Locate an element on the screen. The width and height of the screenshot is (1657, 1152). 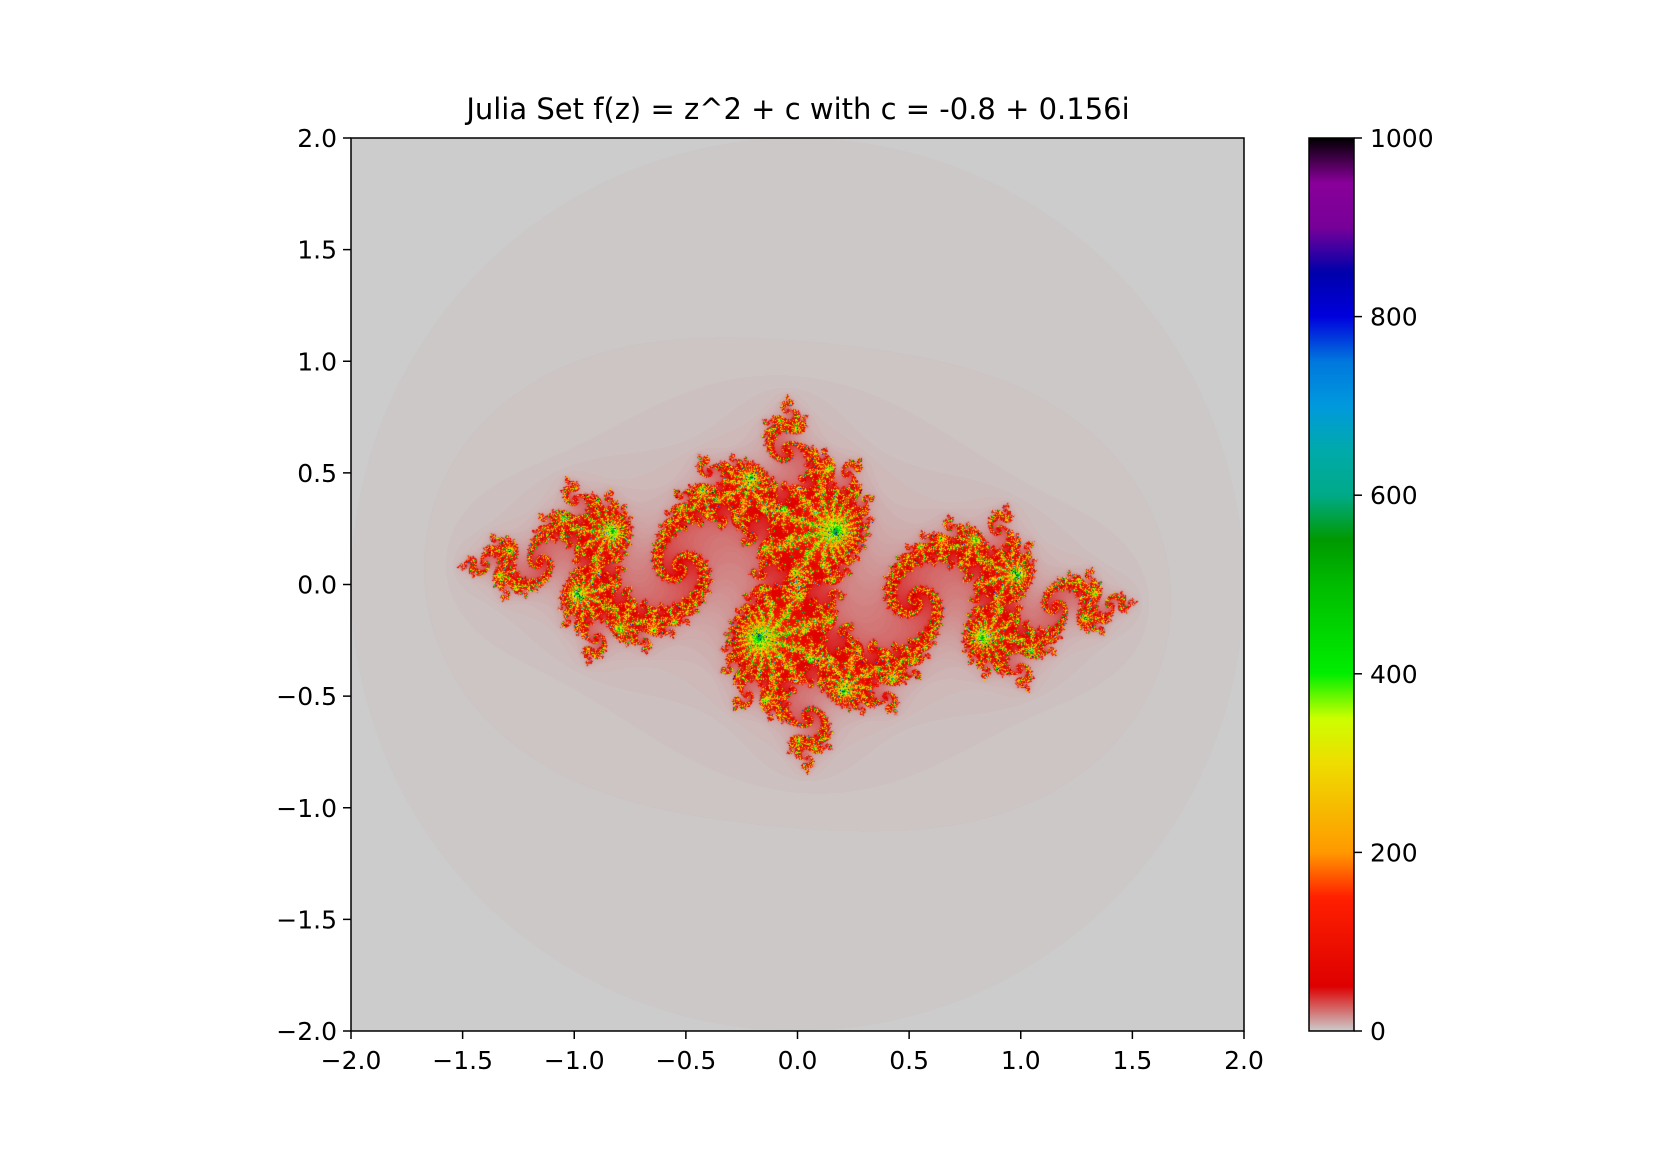
x-tick-label: 1.5 is located at coordinates (1132, 1060).